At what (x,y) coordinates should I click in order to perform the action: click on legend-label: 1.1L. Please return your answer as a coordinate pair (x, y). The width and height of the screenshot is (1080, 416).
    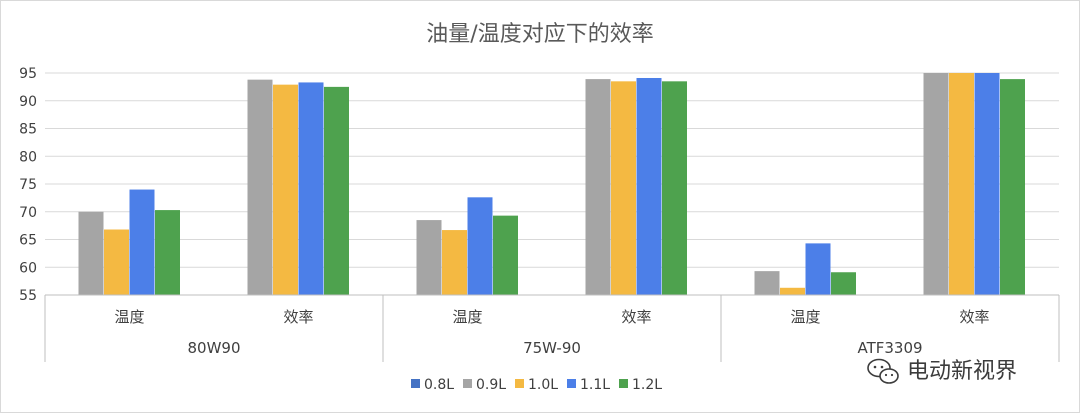
    Looking at the image, I should click on (595, 385).